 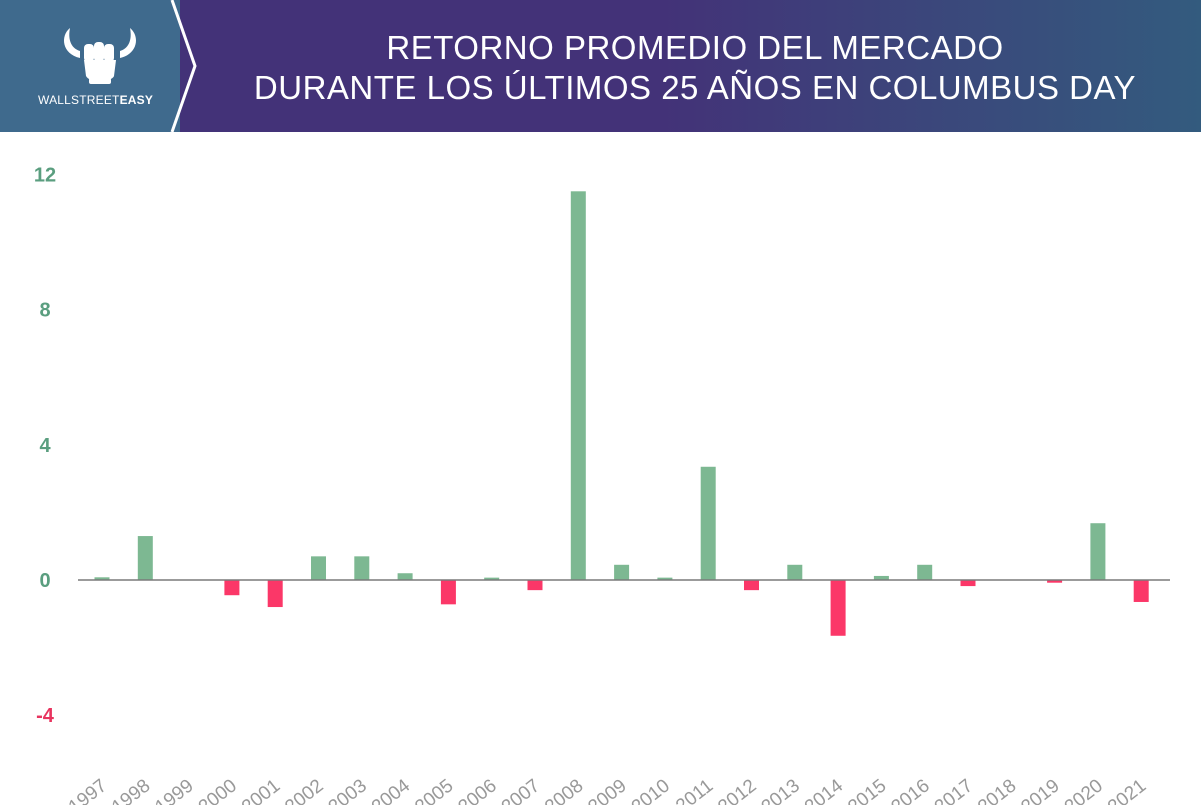 What do you see at coordinates (1040, 790) in the screenshot?
I see `x-tick-label: 2019` at bounding box center [1040, 790].